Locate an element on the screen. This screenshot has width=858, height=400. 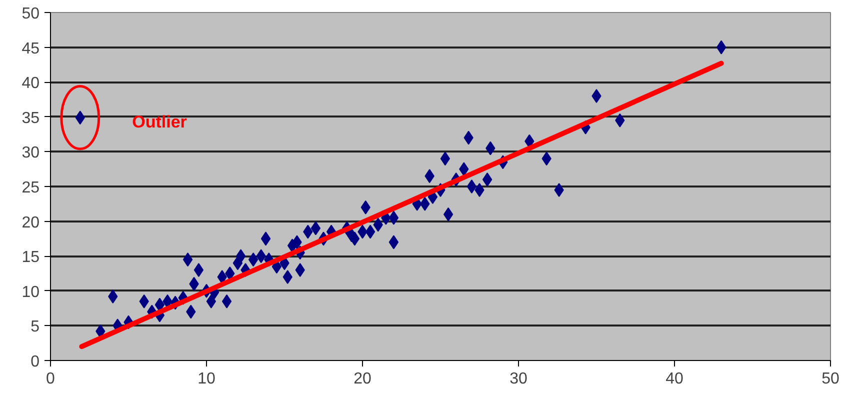
annotation: Outlier is located at coordinates (160, 122).